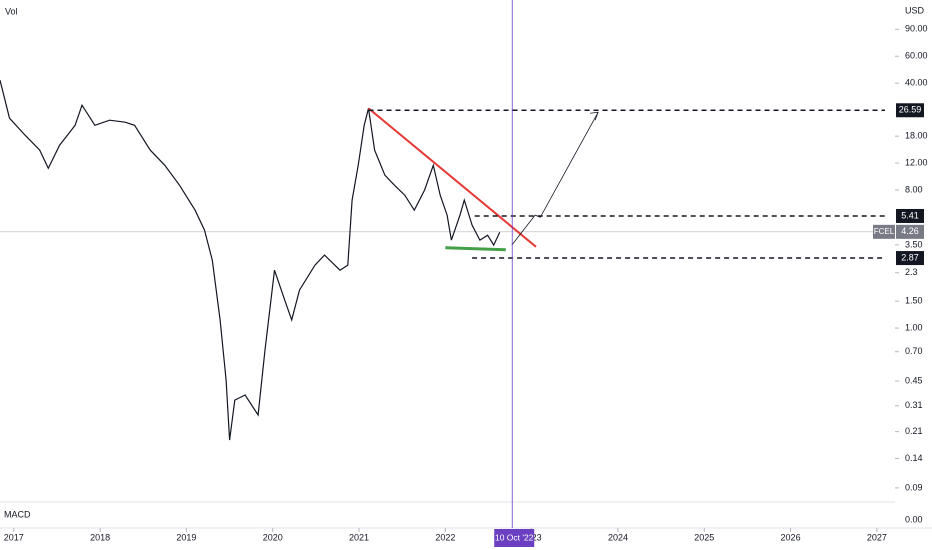 The height and width of the screenshot is (550, 932). What do you see at coordinates (916, 136) in the screenshot?
I see `y-tick-label: 18.00` at bounding box center [916, 136].